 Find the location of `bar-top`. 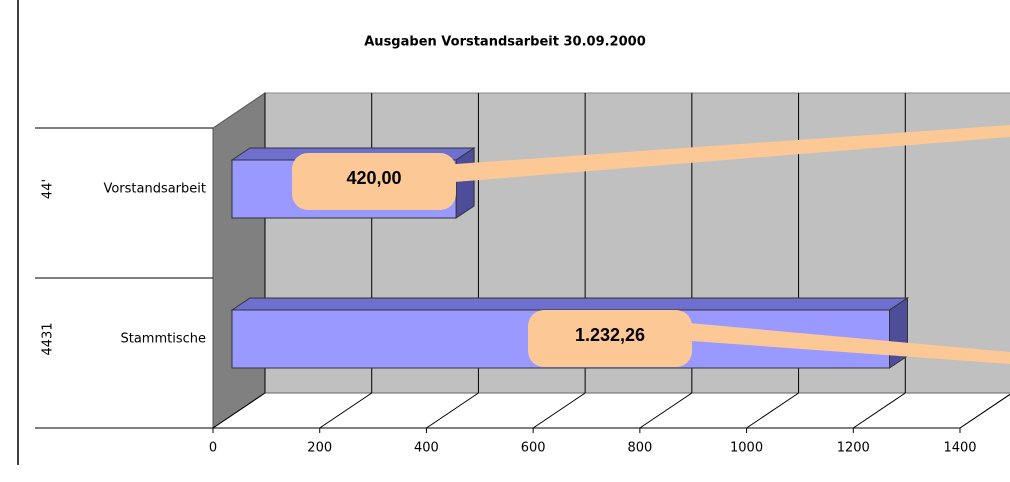

bar-top is located at coordinates (570, 304).